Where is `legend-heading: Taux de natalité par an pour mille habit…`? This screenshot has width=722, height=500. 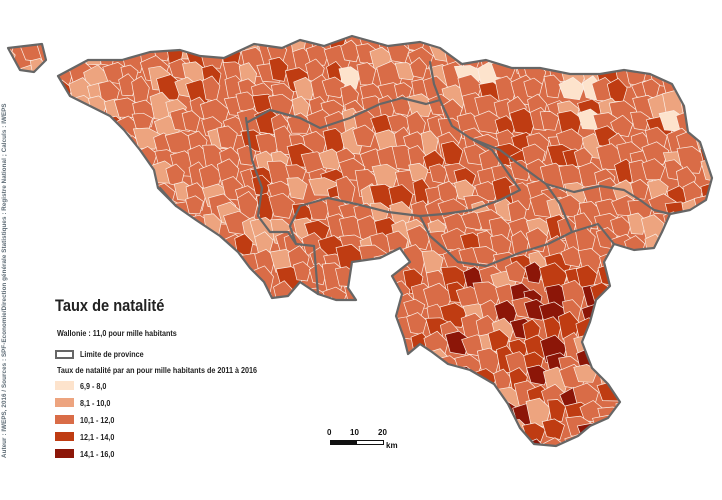
legend-heading: Taux de natalité par an pour mille habit… is located at coordinates (157, 370).